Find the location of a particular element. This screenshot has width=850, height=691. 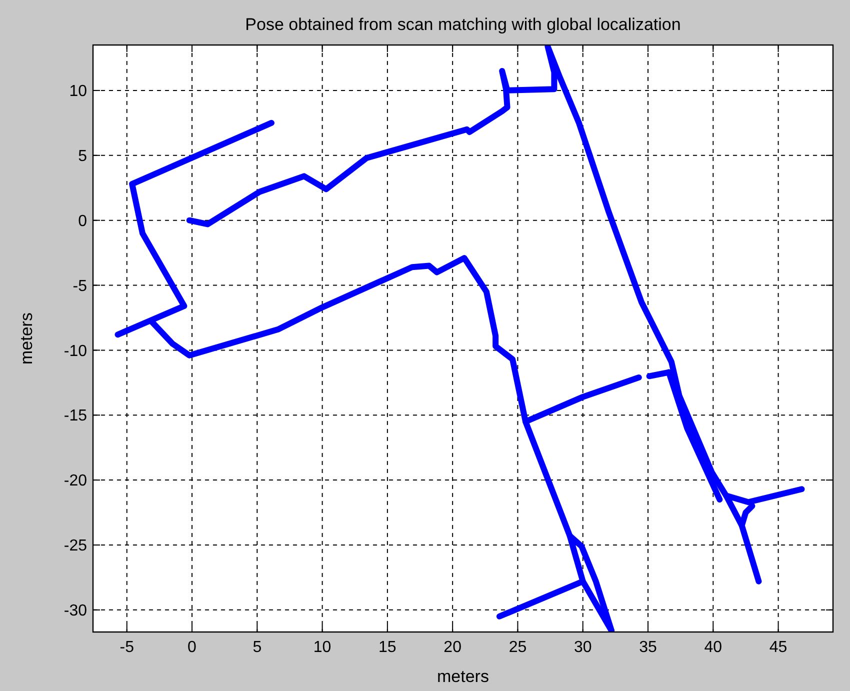

x-tick-label: 15 is located at coordinates (387, 647).